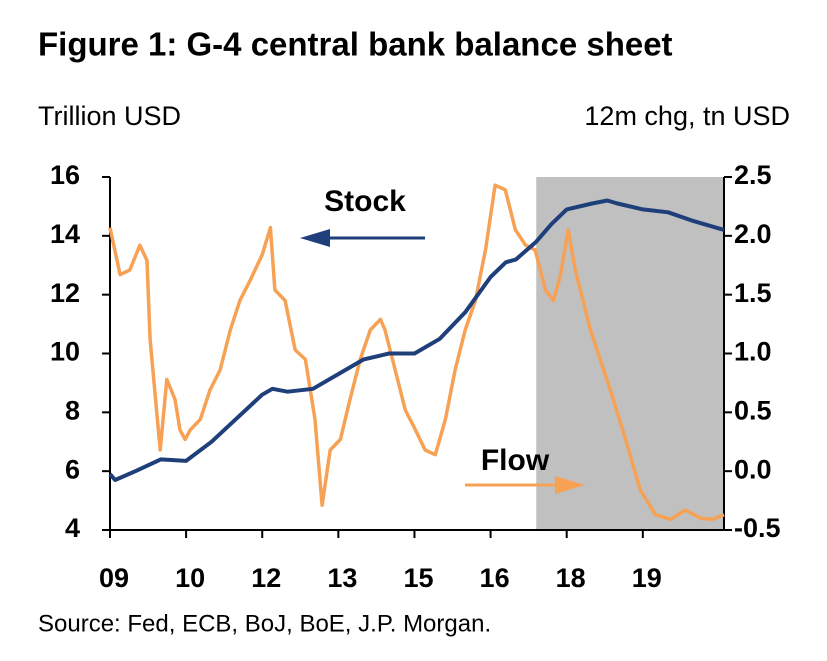  Describe the element at coordinates (753, 293) in the screenshot. I see `y2-tick-label: 1.5` at that location.